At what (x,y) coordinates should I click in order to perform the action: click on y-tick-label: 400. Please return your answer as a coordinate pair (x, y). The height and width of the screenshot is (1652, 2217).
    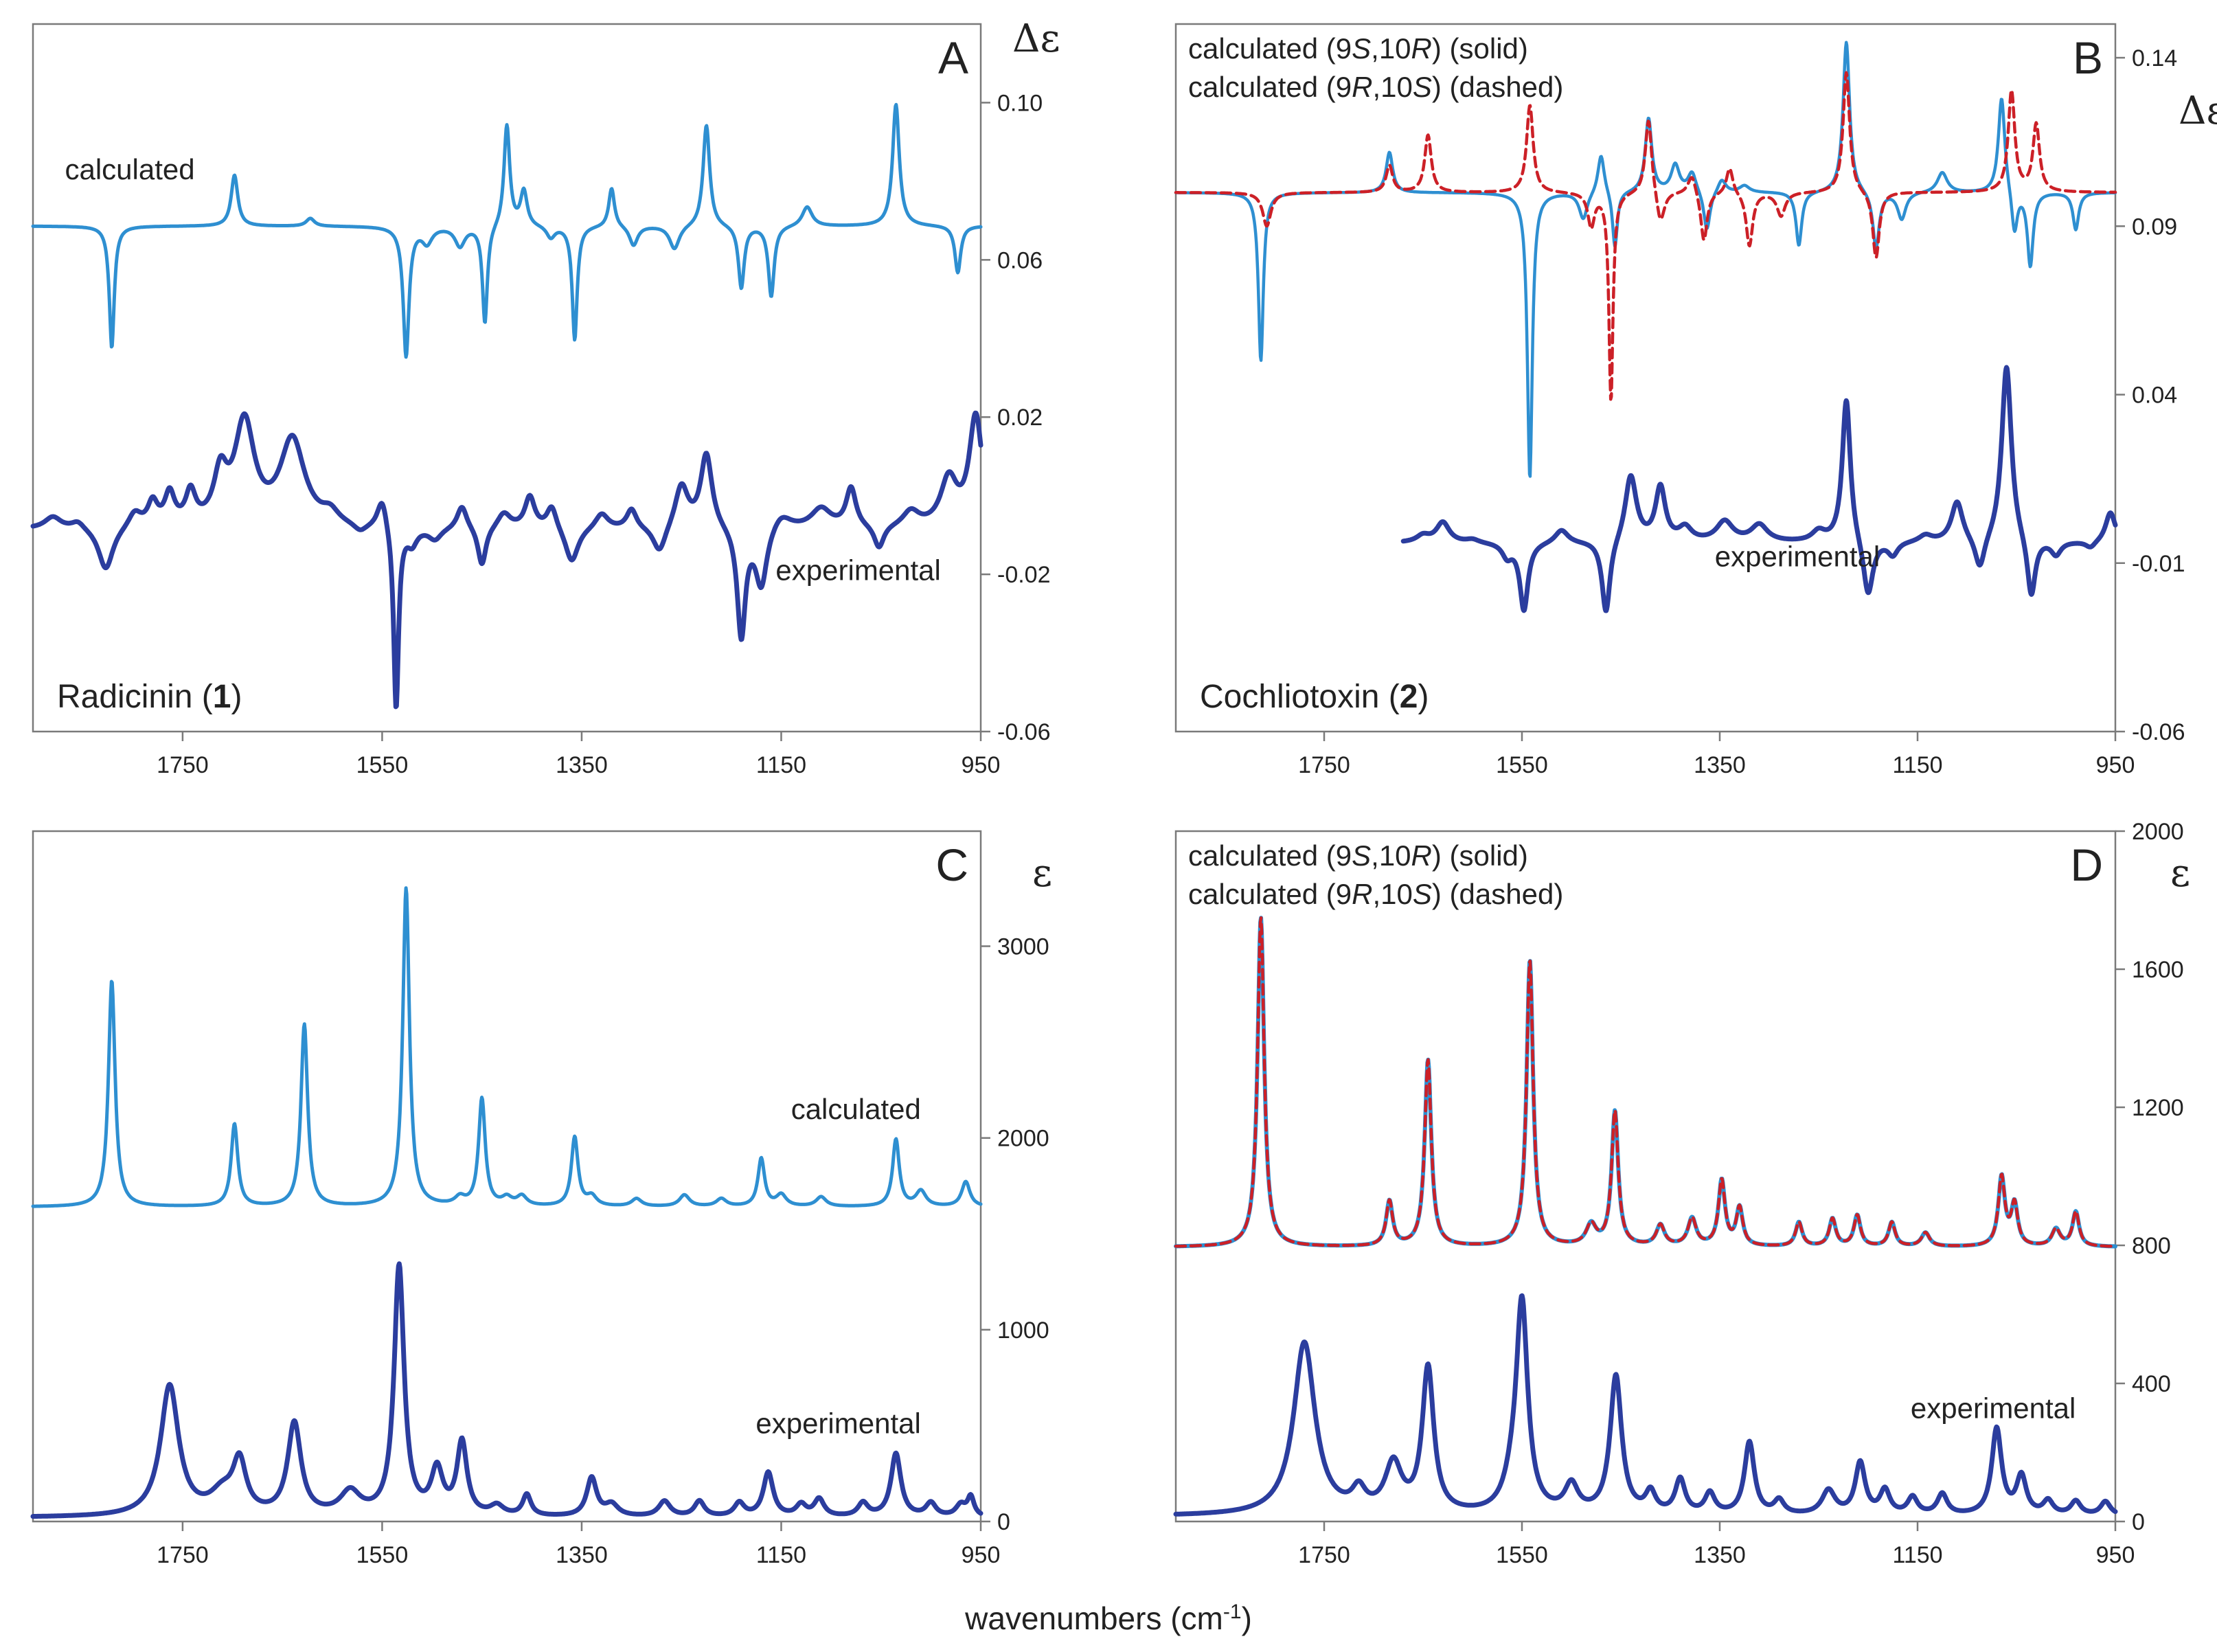
    Looking at the image, I should click on (2151, 1384).